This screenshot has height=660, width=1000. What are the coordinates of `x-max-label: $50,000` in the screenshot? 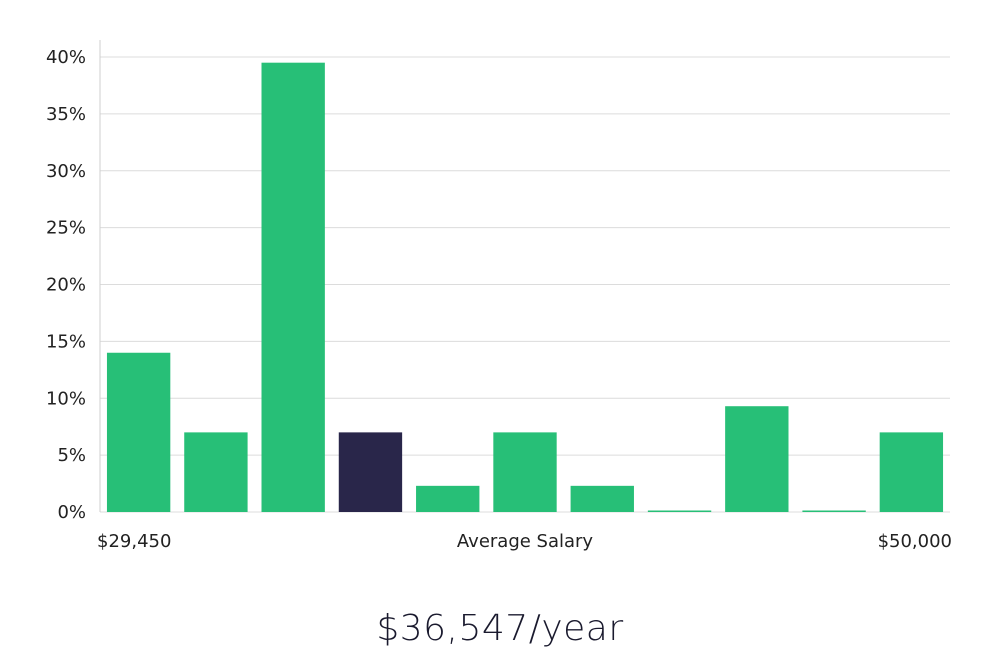 It's located at (915, 541).